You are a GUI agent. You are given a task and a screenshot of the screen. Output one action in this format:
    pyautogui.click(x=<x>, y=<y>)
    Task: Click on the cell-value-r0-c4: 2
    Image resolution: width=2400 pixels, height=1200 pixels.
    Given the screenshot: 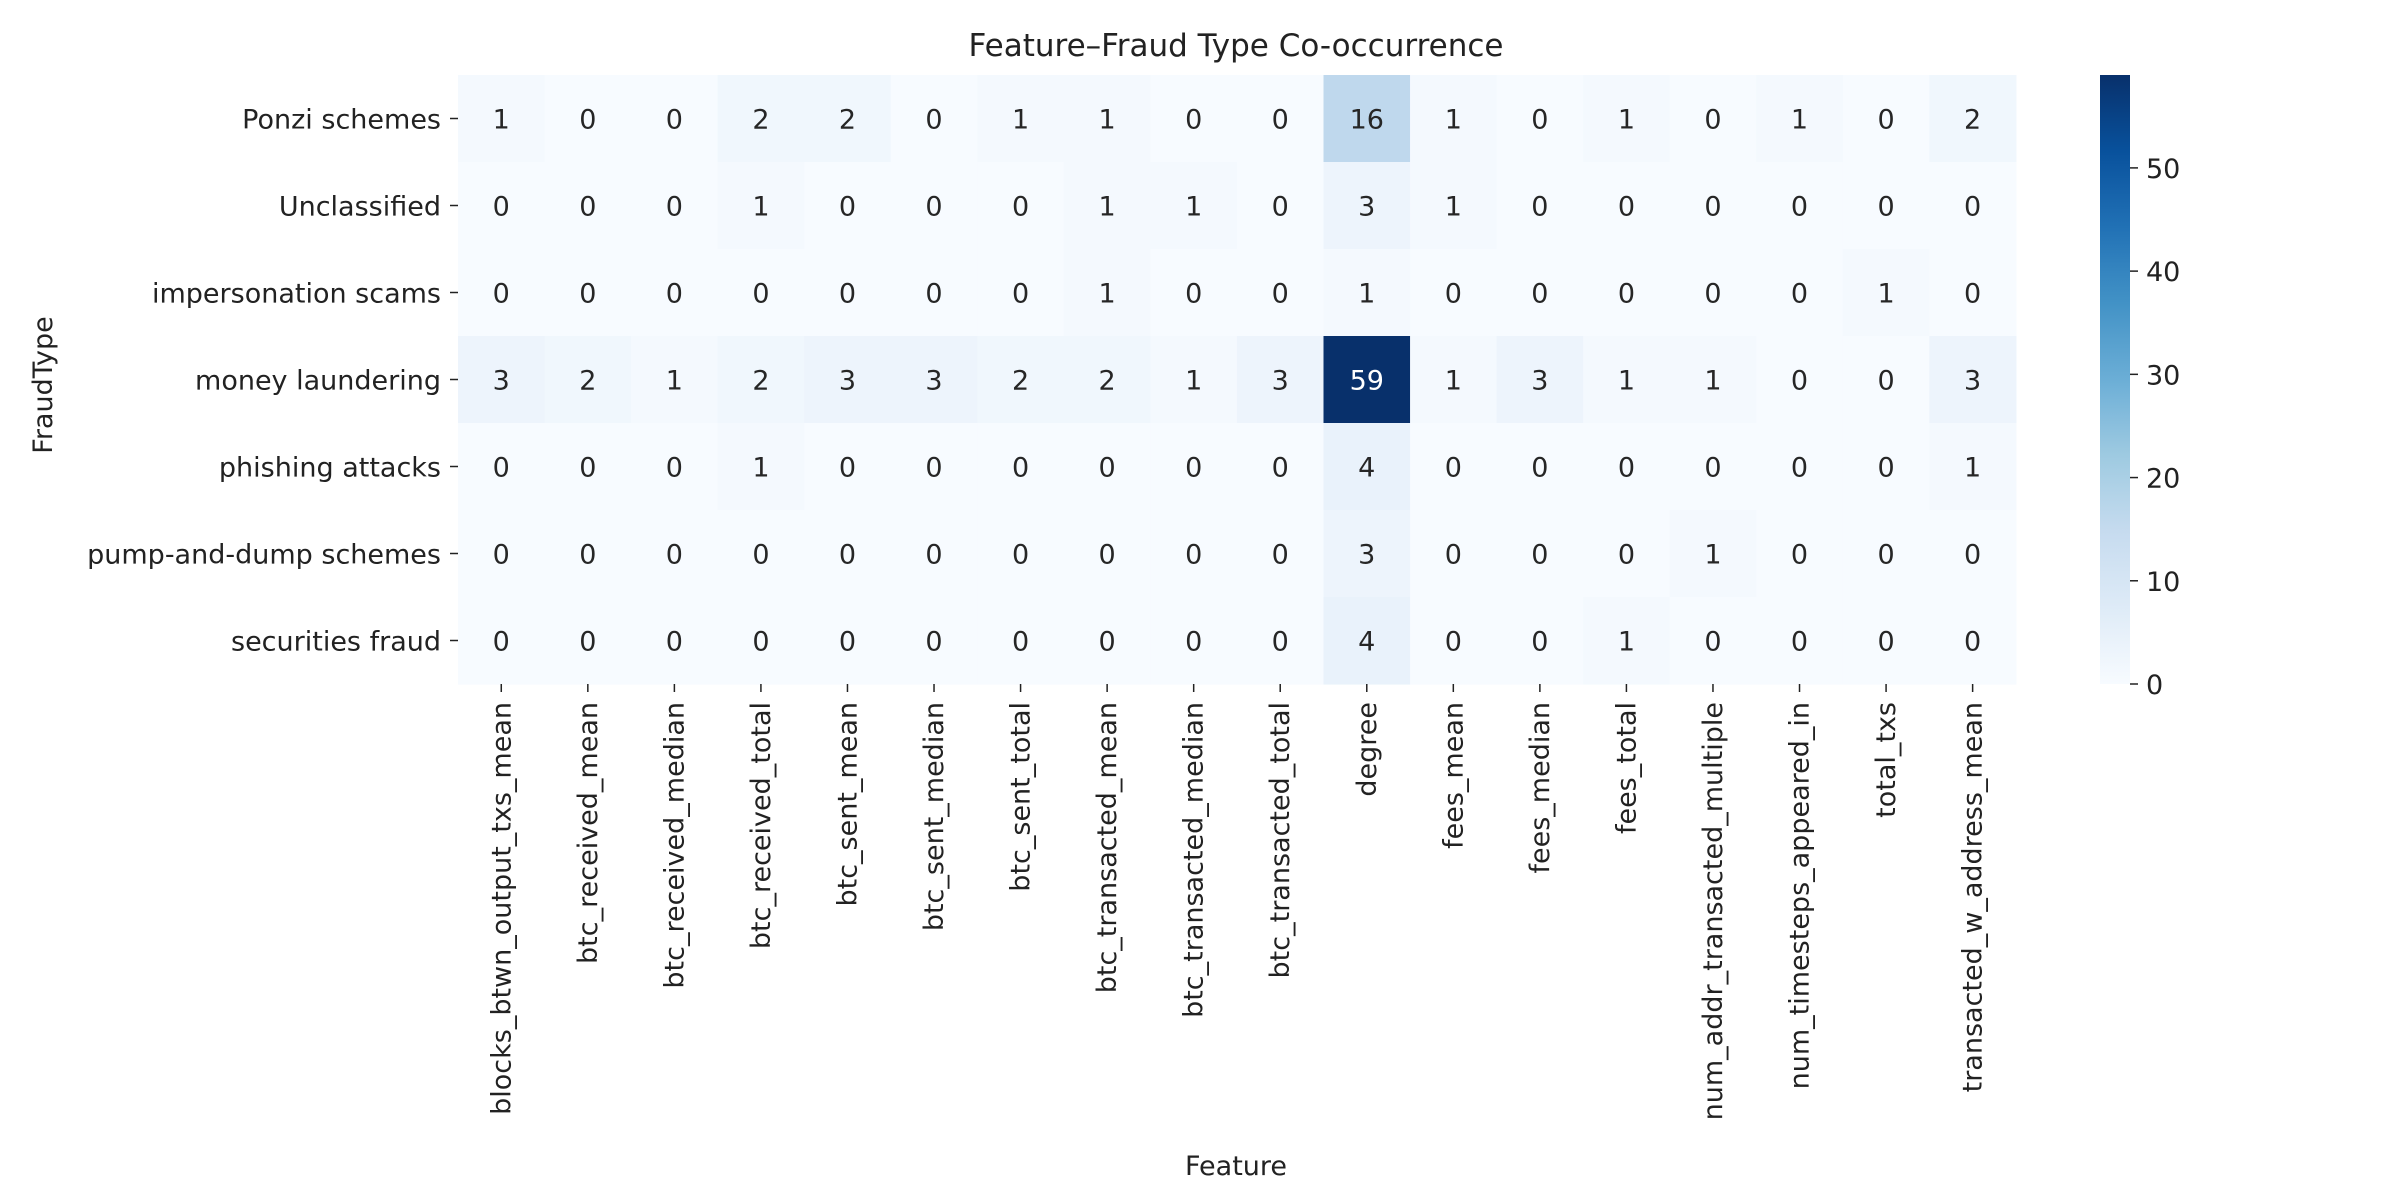 What is the action you would take?
    pyautogui.click(x=847, y=120)
    